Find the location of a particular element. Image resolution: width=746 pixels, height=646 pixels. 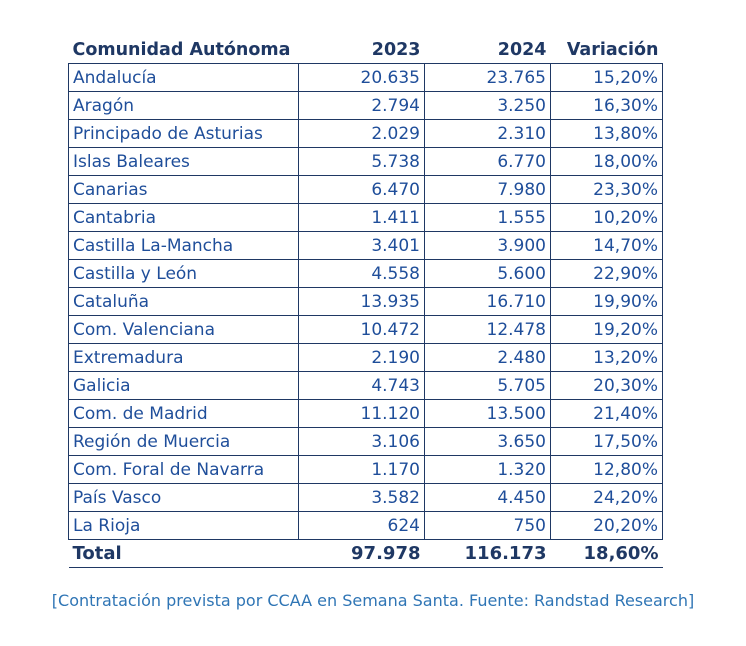

cell-region: Canarias is located at coordinates (183, 189).